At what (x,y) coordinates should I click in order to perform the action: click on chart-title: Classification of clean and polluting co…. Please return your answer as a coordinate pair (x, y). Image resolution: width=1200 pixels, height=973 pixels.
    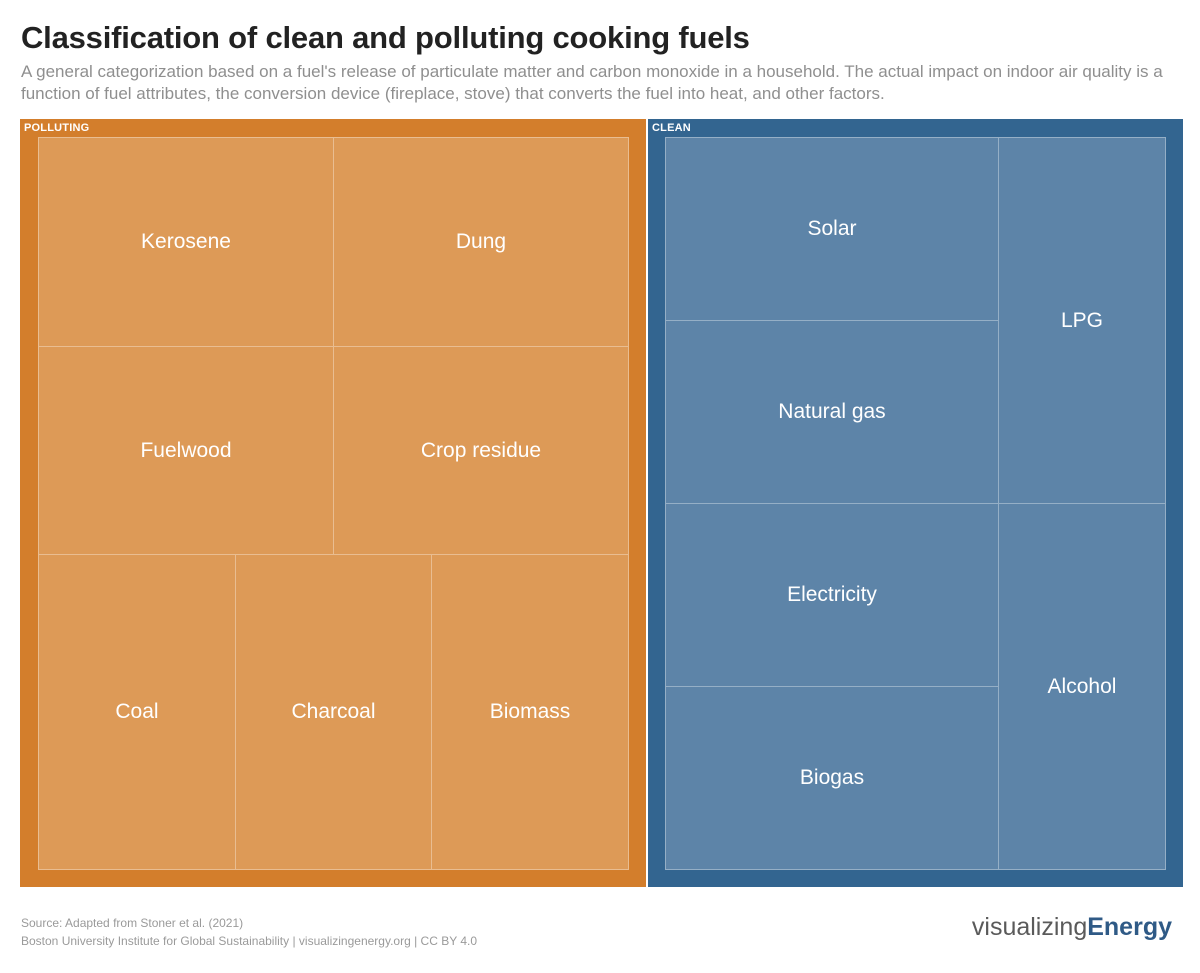
    Looking at the image, I should click on (385, 37).